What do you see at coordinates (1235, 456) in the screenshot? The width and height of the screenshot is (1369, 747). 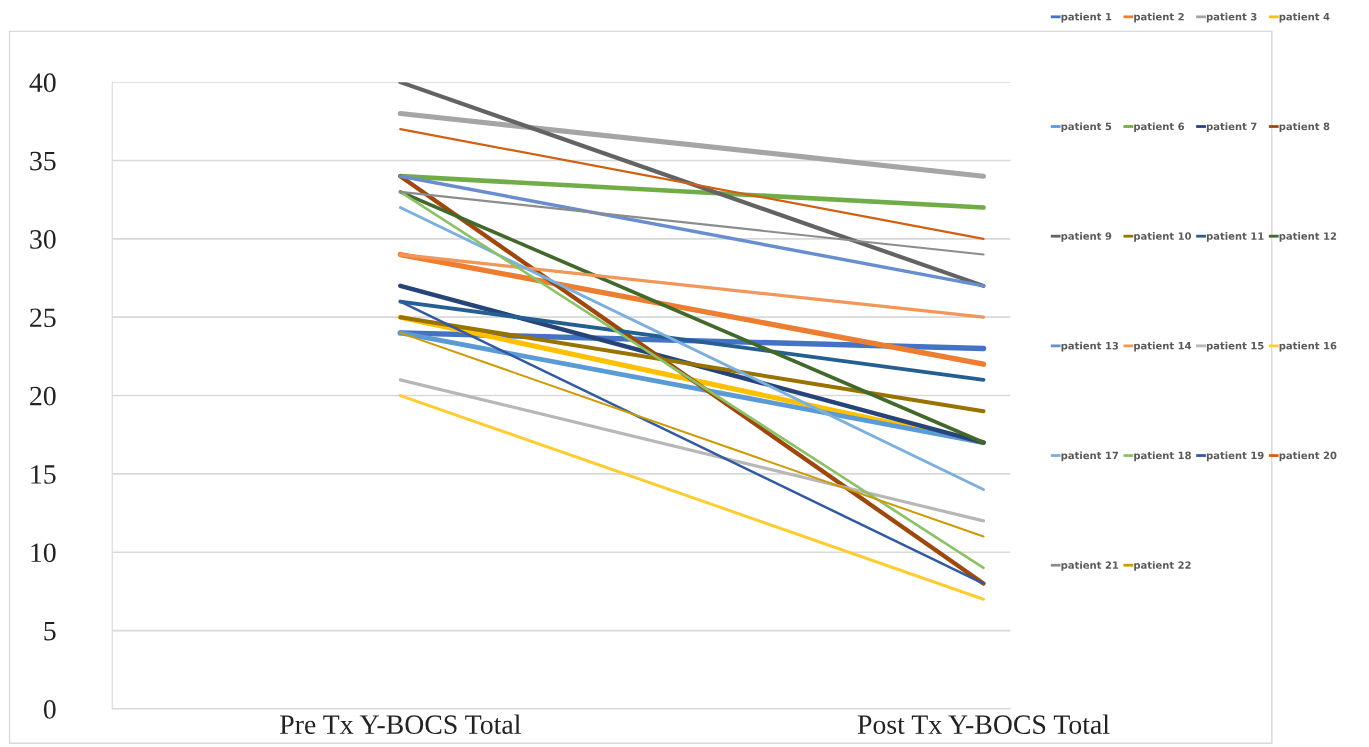 I see `legend-label: patient 19` at bounding box center [1235, 456].